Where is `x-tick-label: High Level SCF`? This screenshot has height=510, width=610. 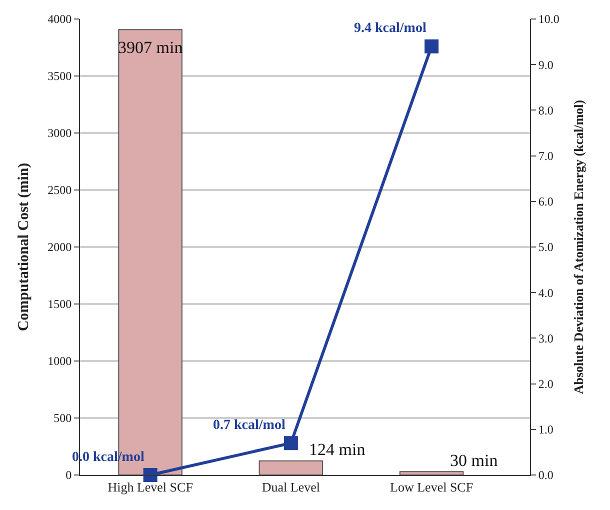 x-tick-label: High Level SCF is located at coordinates (150, 487).